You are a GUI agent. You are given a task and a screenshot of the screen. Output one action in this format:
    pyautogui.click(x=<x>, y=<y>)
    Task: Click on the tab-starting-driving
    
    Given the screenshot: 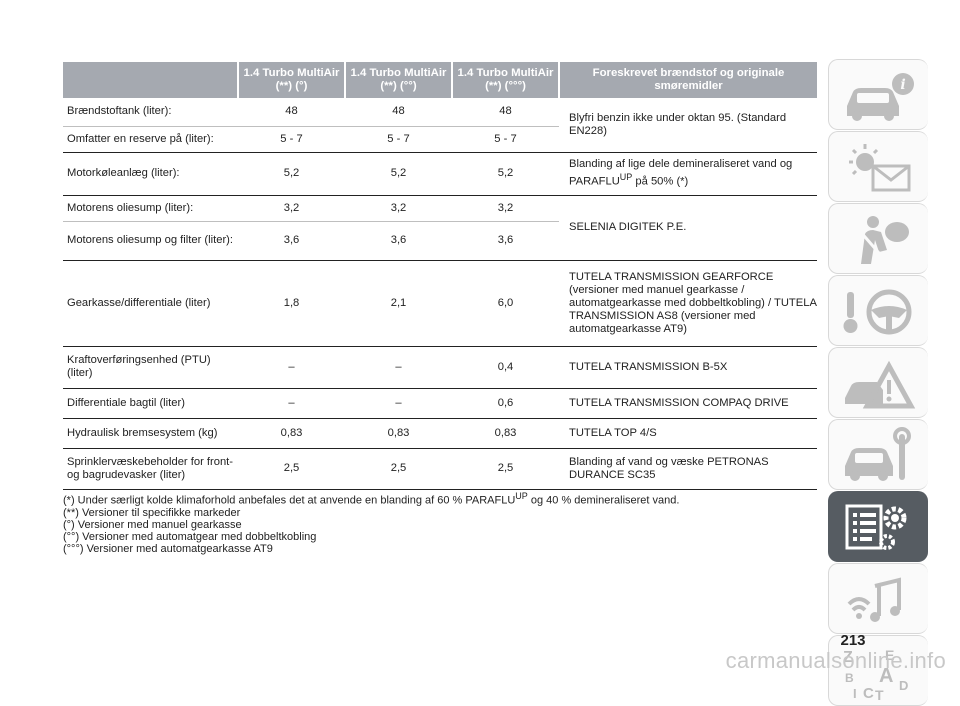 What is the action you would take?
    pyautogui.click(x=878, y=310)
    